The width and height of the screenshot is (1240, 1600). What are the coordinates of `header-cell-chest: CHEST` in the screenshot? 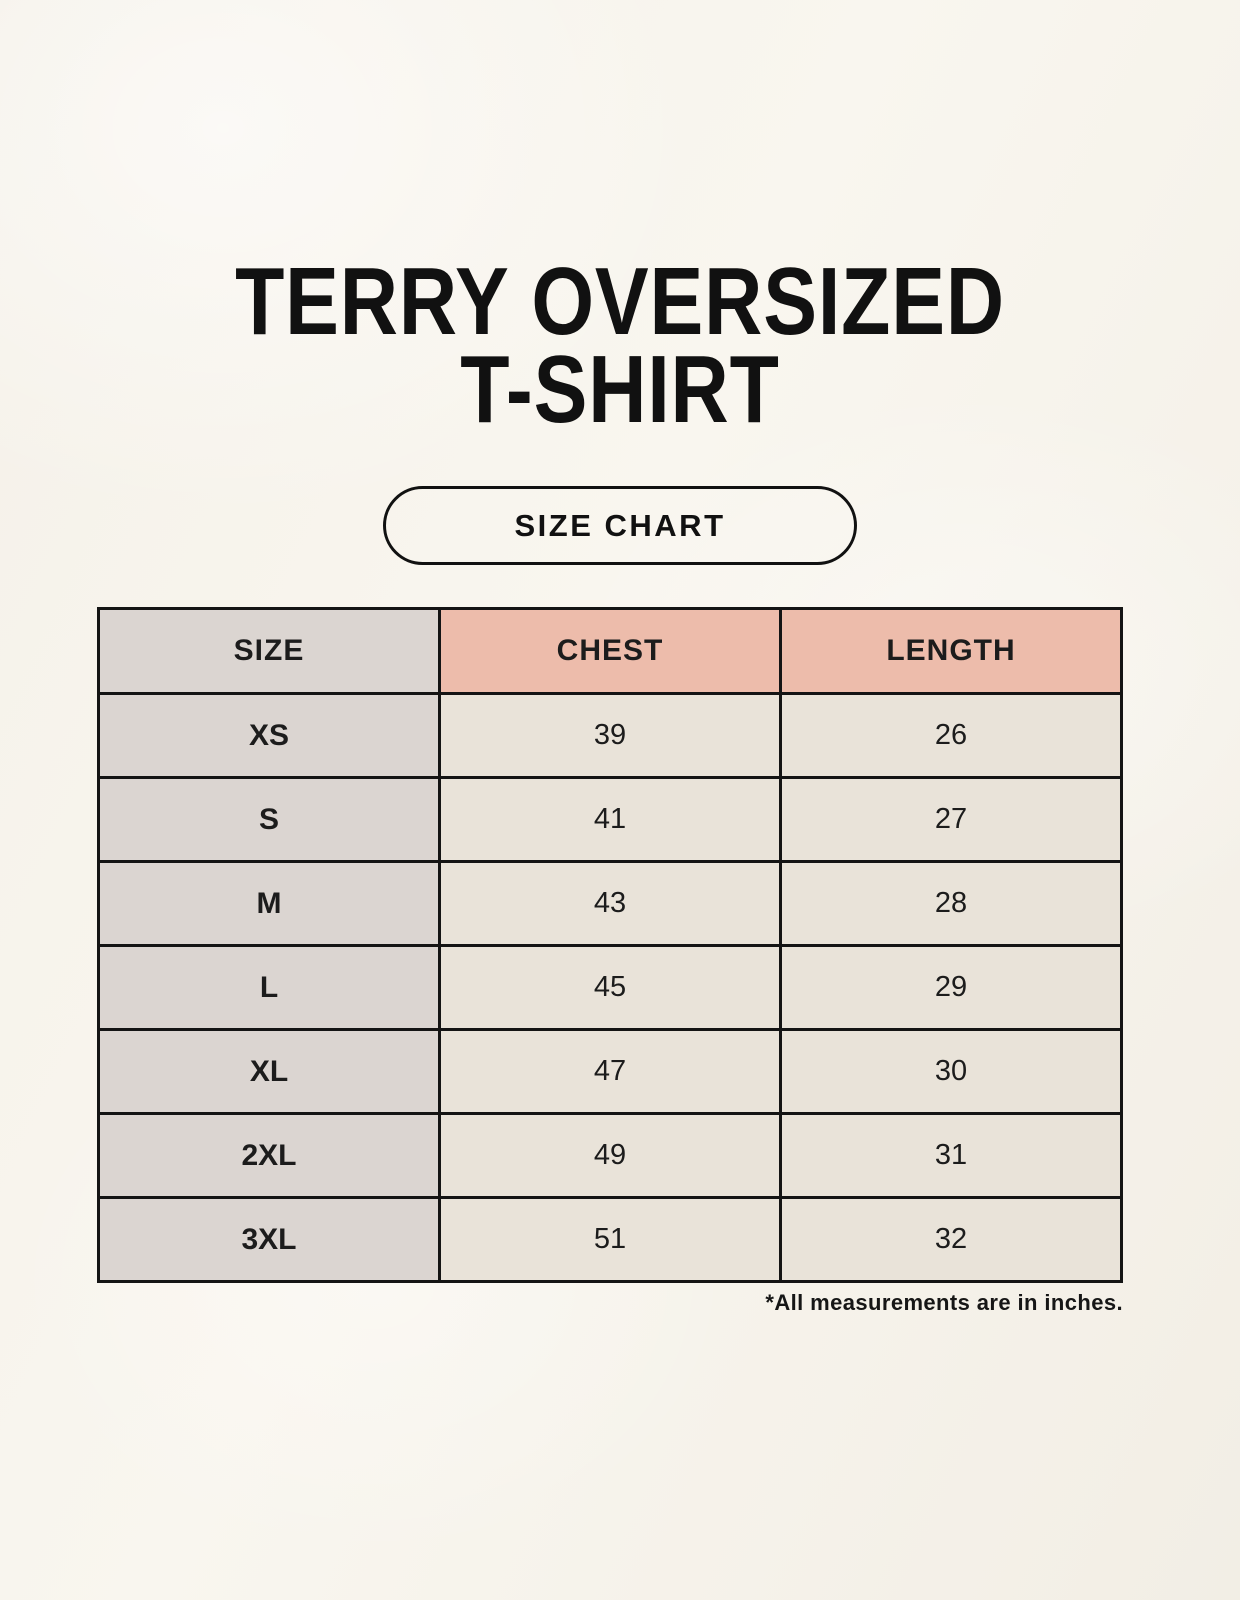 It's located at (610, 651).